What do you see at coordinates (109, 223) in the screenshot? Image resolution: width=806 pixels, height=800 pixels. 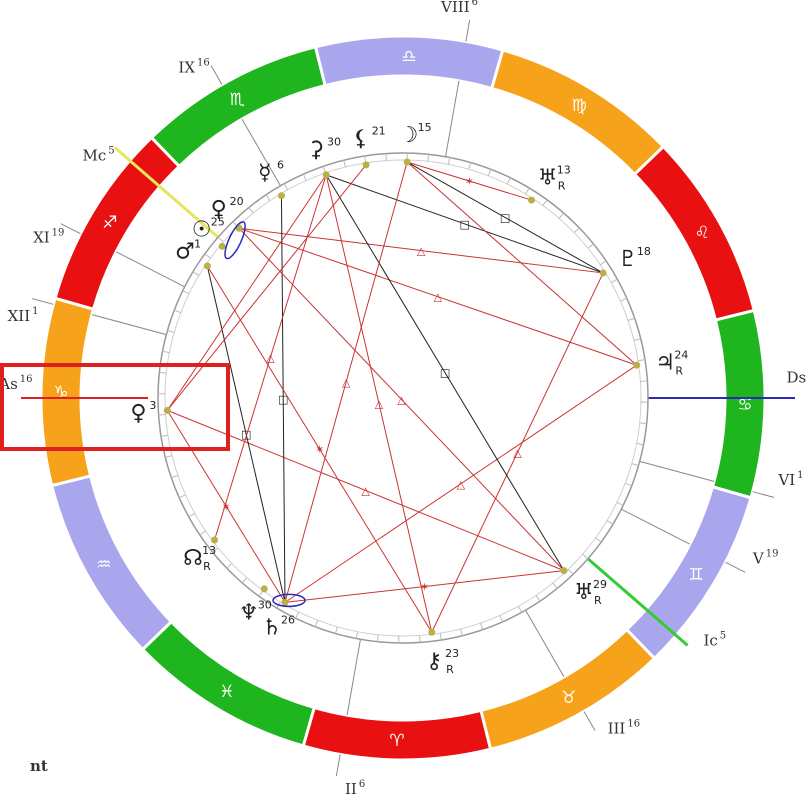 I see `sign-glyph-sagittarius: ♐` at bounding box center [109, 223].